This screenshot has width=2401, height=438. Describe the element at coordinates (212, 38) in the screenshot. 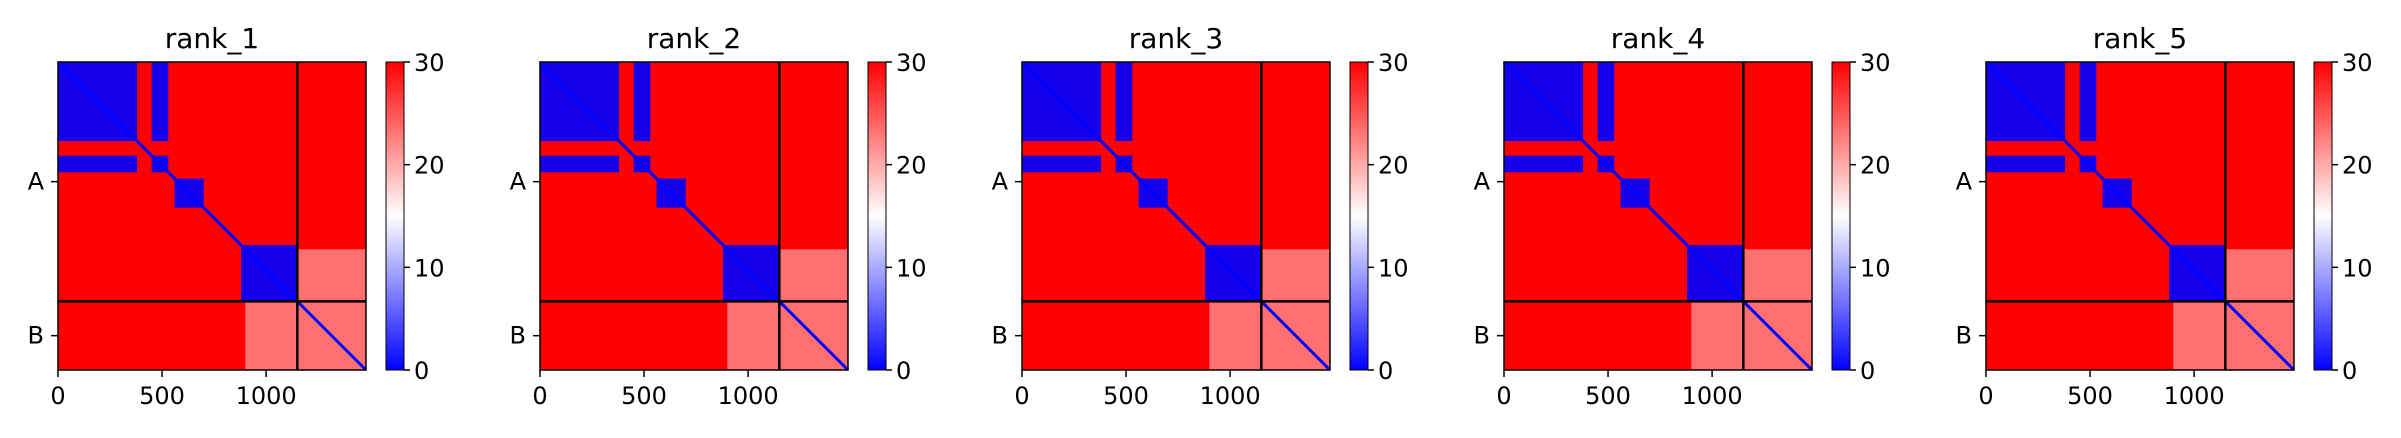

I see `panel-title: rank_1` at that location.